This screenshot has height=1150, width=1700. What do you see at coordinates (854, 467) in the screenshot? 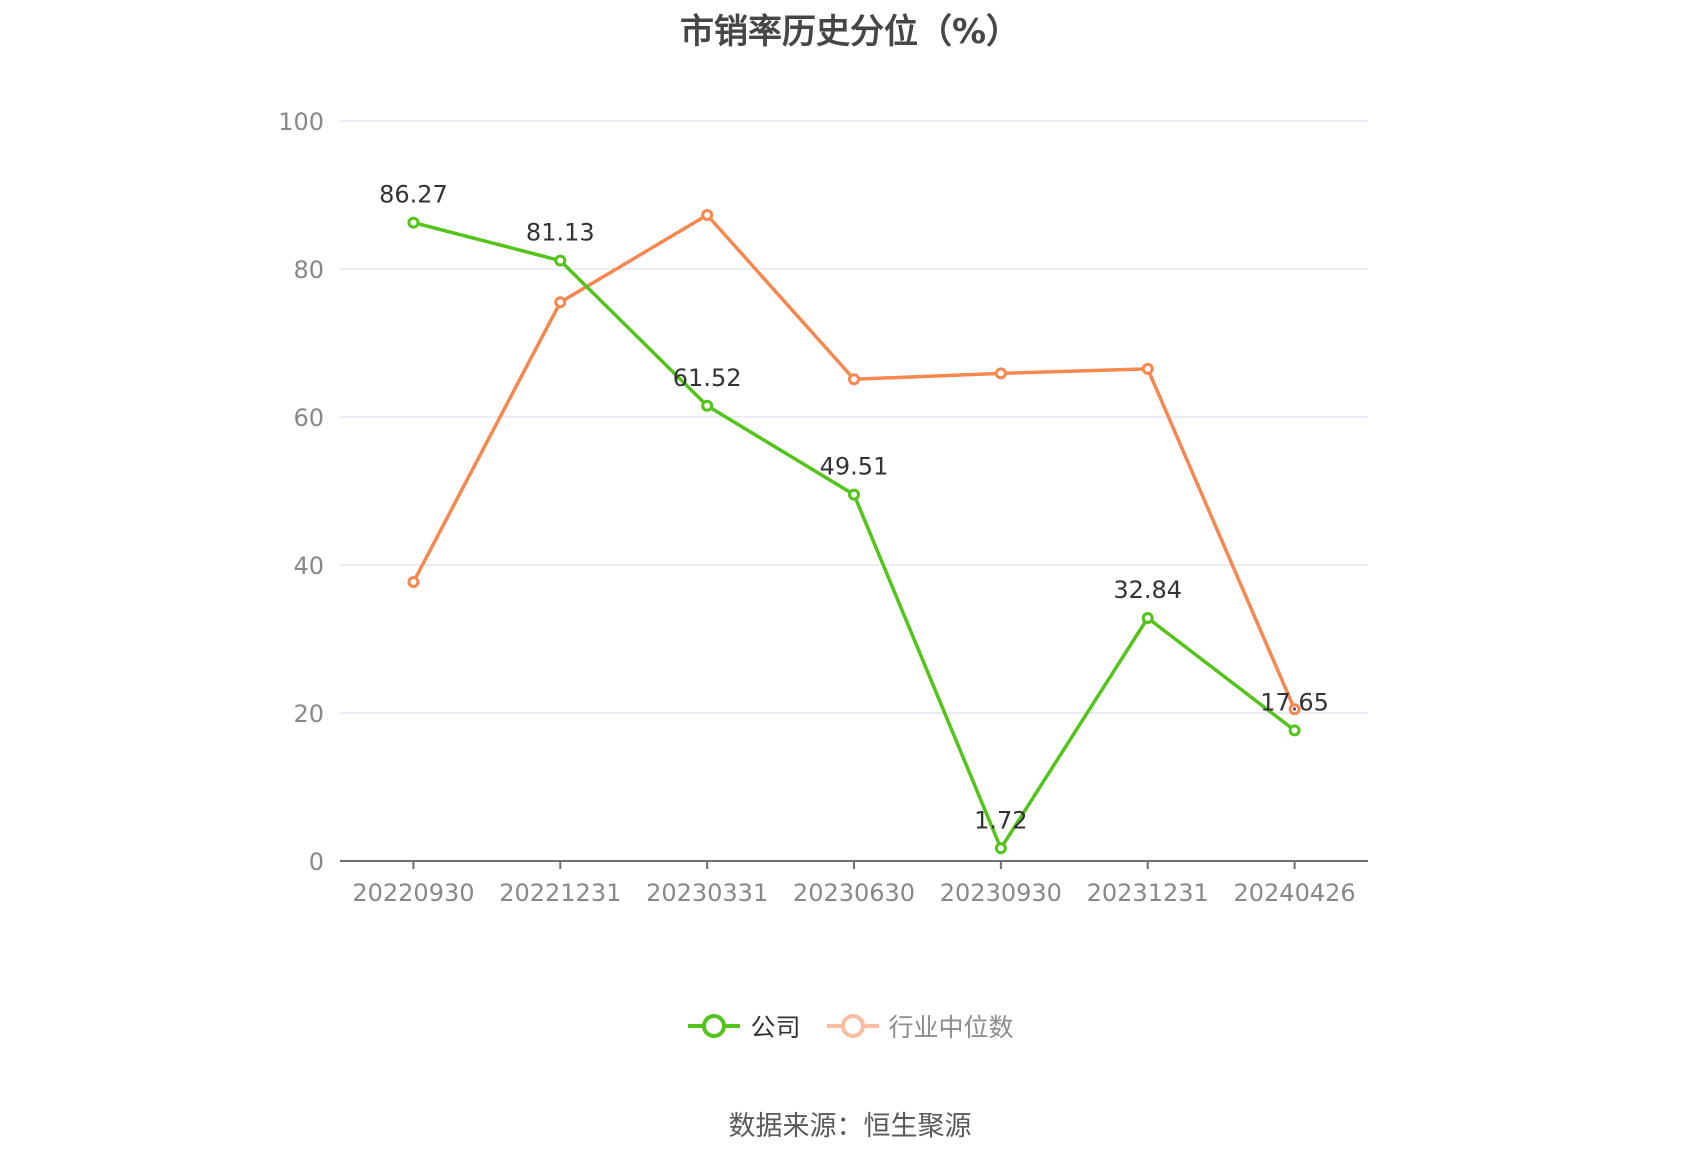
I see `data-label-company-20230630: 49.51` at bounding box center [854, 467].